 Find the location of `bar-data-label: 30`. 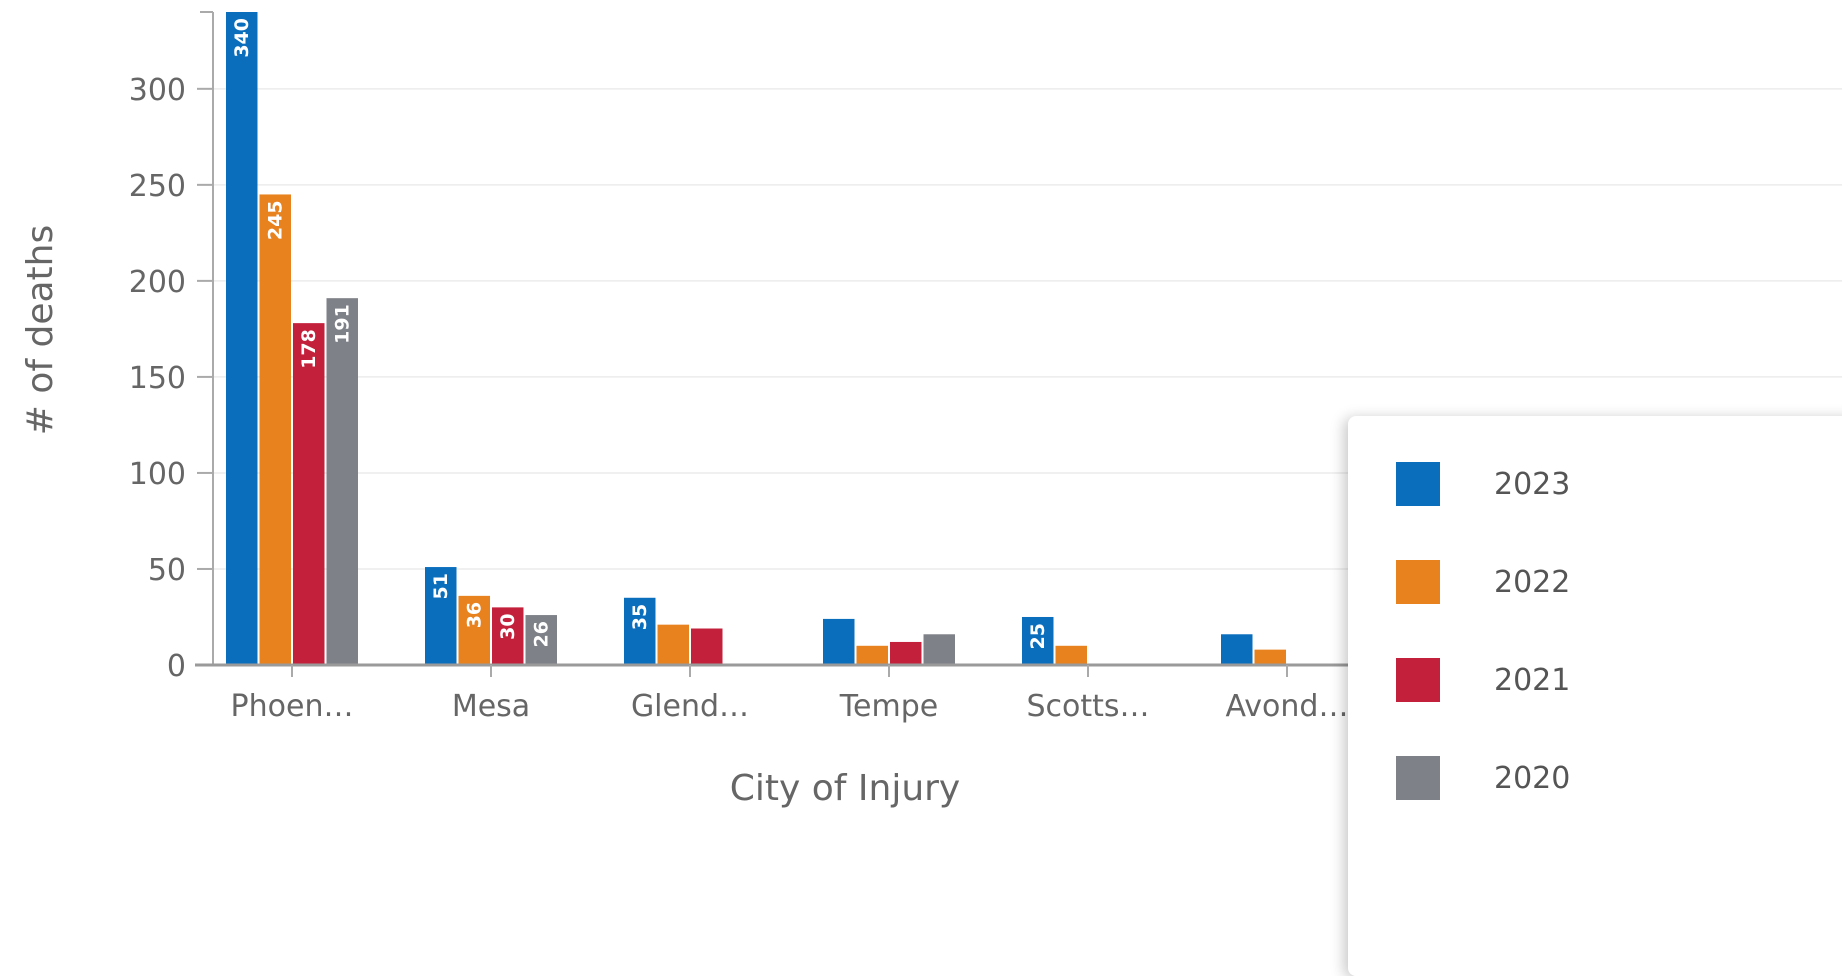

bar-data-label: 30 is located at coordinates (508, 626).